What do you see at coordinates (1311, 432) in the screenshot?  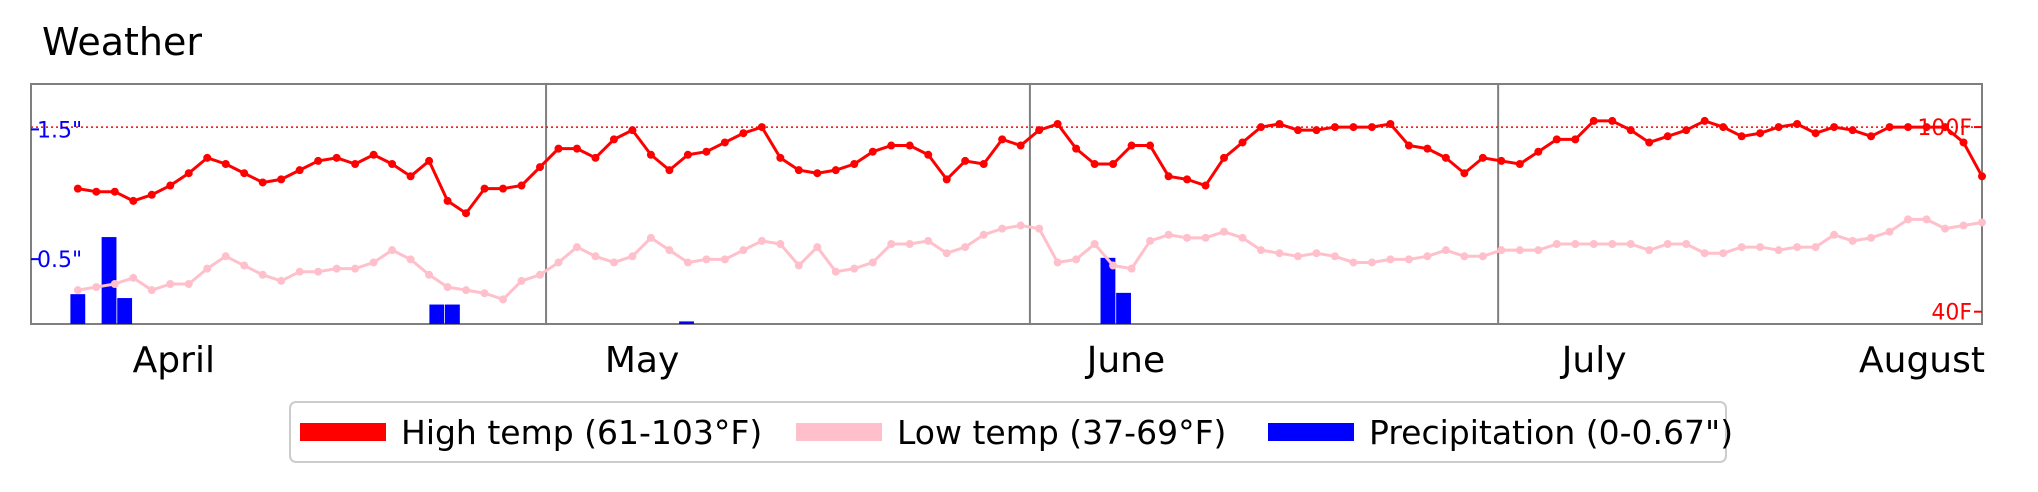 I see `legend-swatch` at bounding box center [1311, 432].